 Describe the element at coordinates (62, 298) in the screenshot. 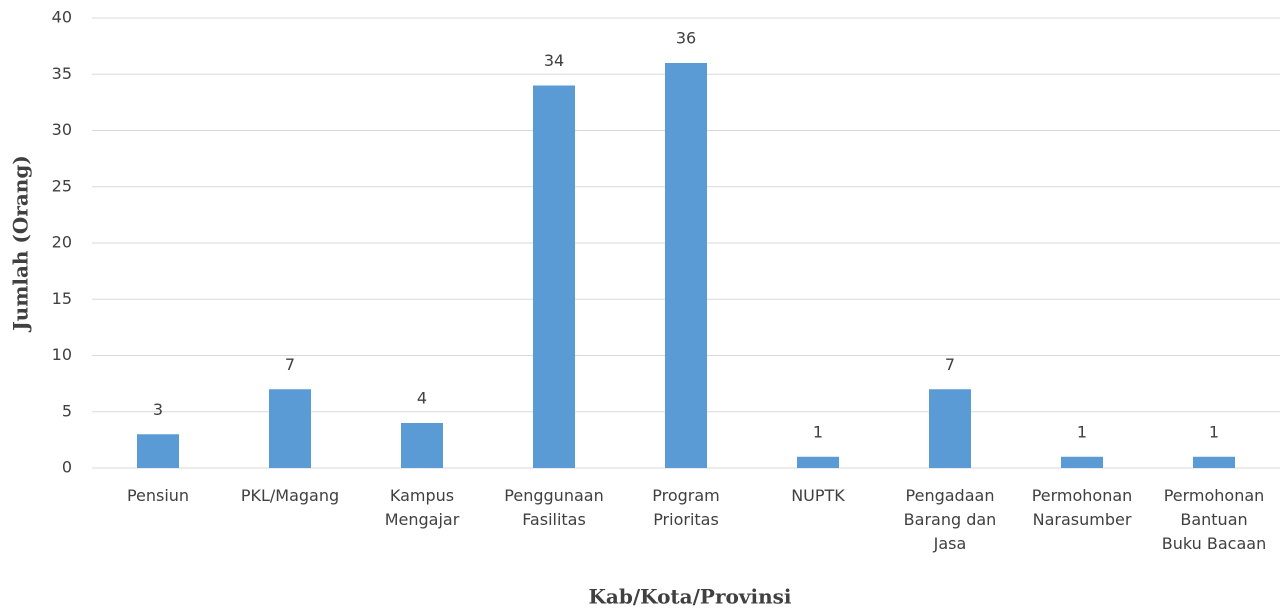

I see `y-tick-label: 15` at that location.